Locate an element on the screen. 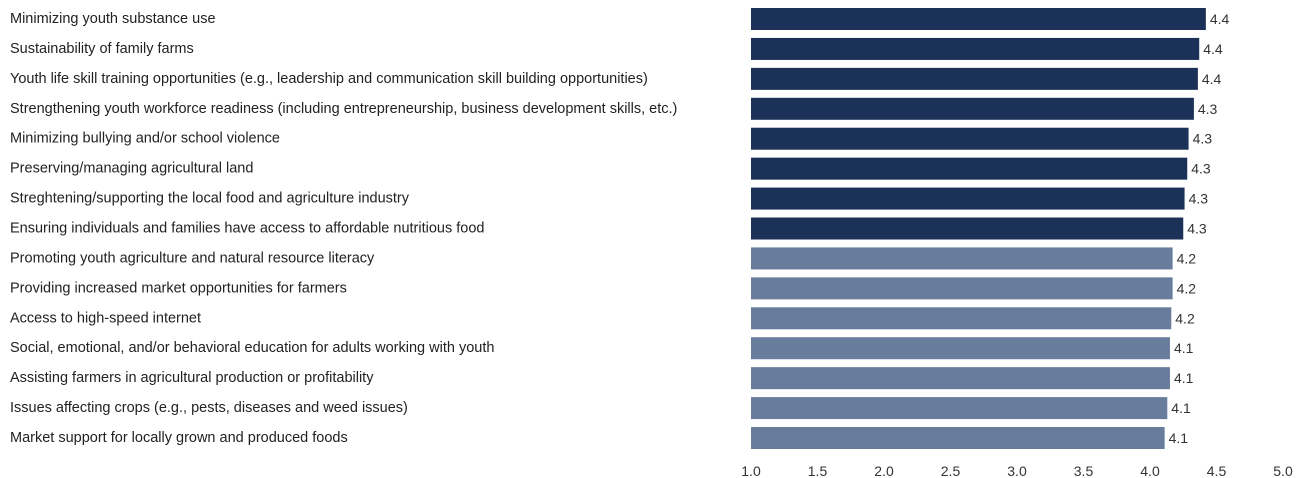  x-tick-label: 4.0 is located at coordinates (1150, 470).